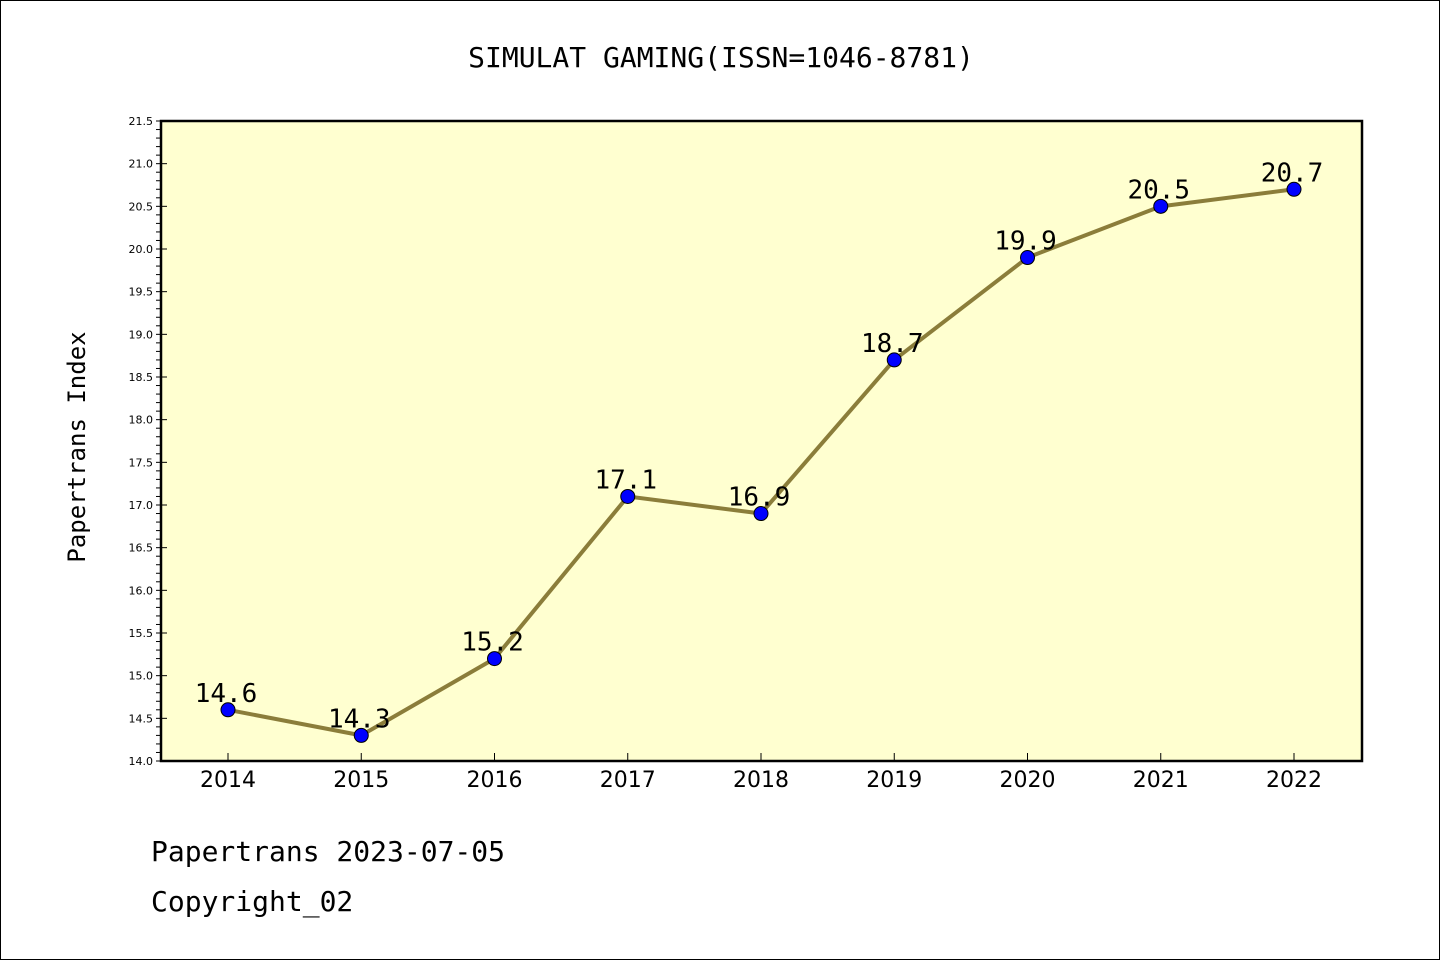 The height and width of the screenshot is (960, 1440). What do you see at coordinates (1025, 242) in the screenshot?
I see `data-label: 19.9` at bounding box center [1025, 242].